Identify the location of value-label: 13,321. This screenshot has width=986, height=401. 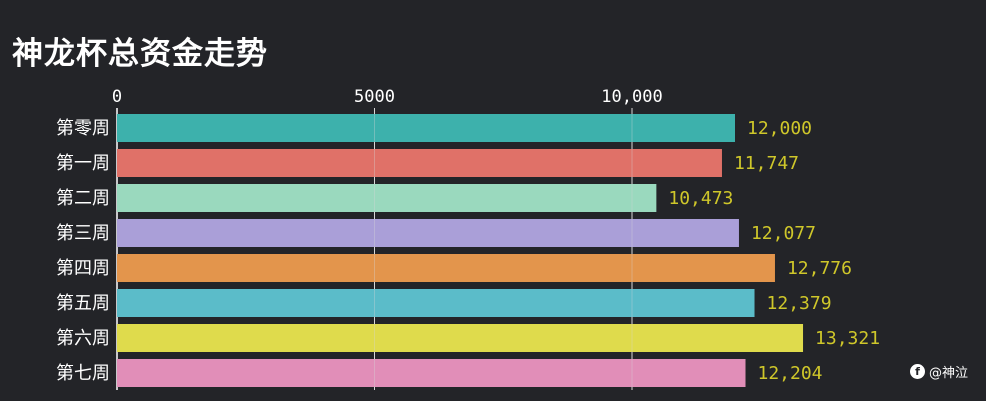
(847, 338).